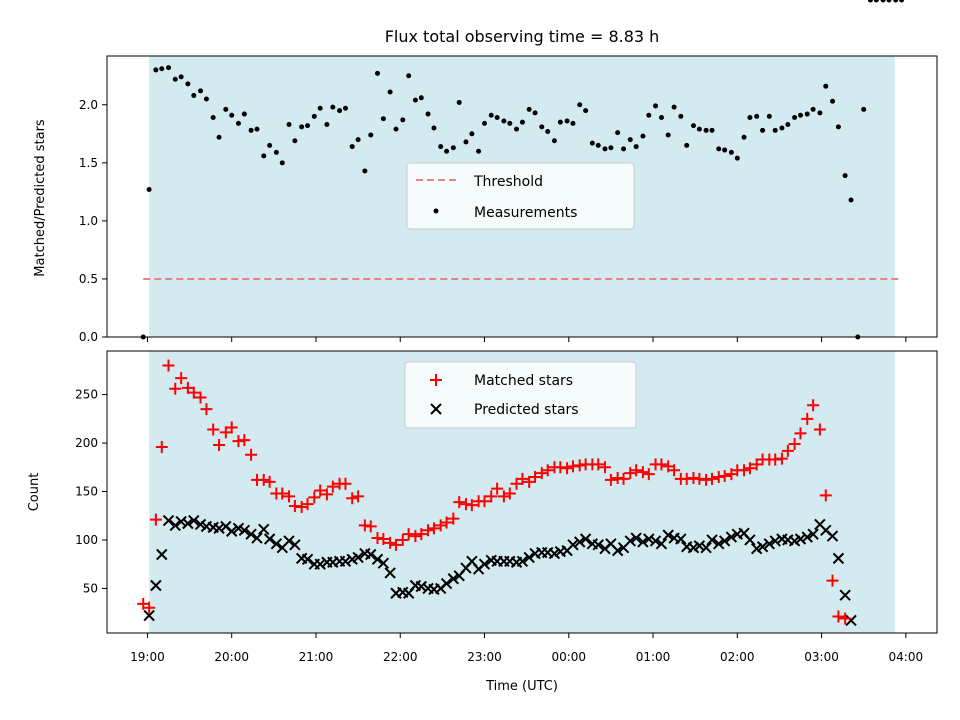 The width and height of the screenshot is (960, 720). What do you see at coordinates (436, 380) in the screenshot?
I see `legend-matched-swatch` at bounding box center [436, 380].